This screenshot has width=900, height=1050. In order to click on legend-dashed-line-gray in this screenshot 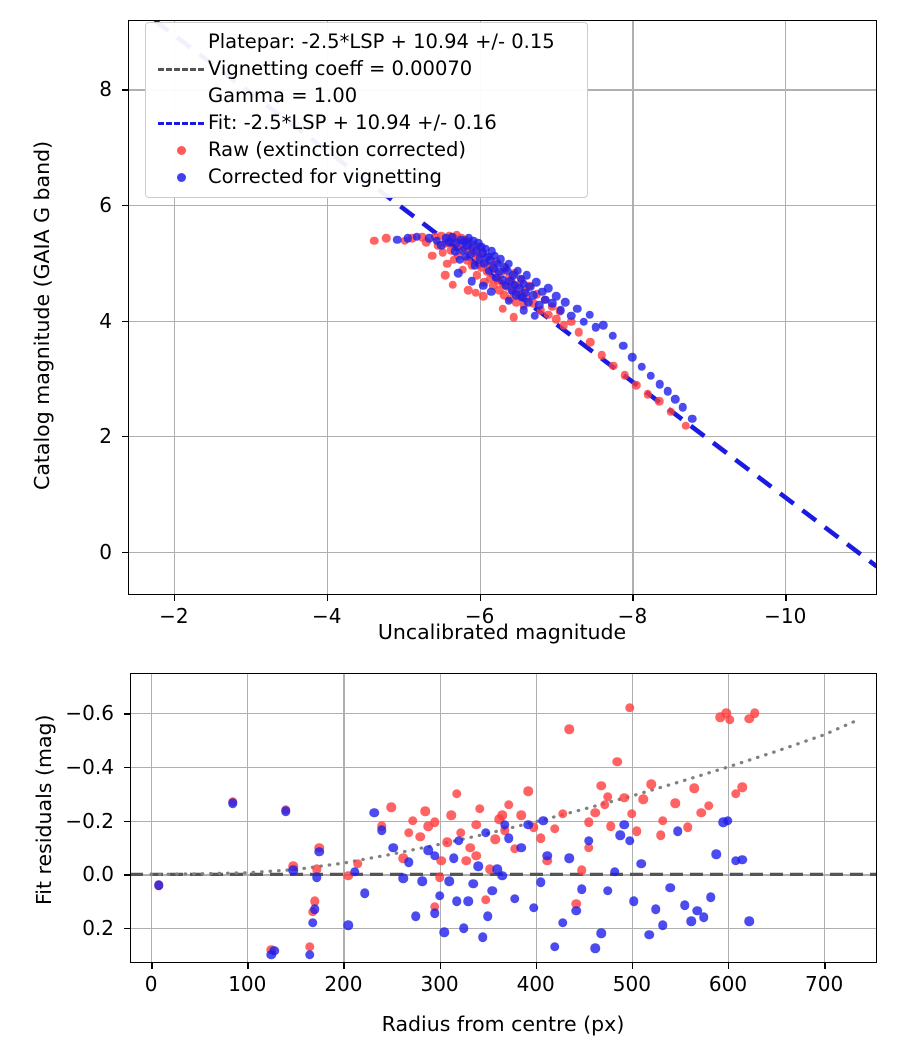, I will do `click(181, 69)`.